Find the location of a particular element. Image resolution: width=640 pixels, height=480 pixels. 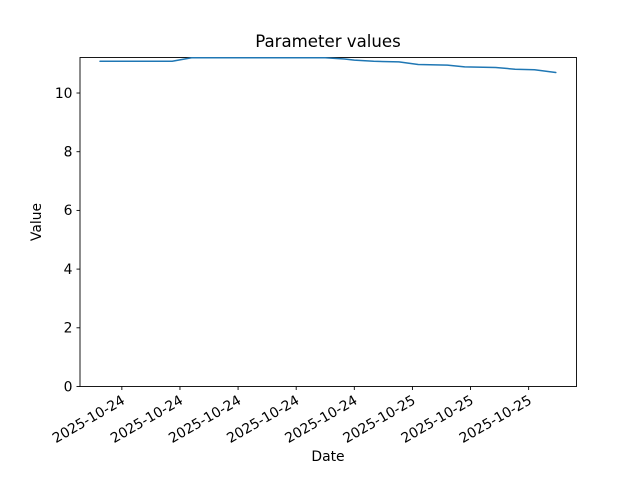

y-tick-label: 8 is located at coordinates (68, 153).